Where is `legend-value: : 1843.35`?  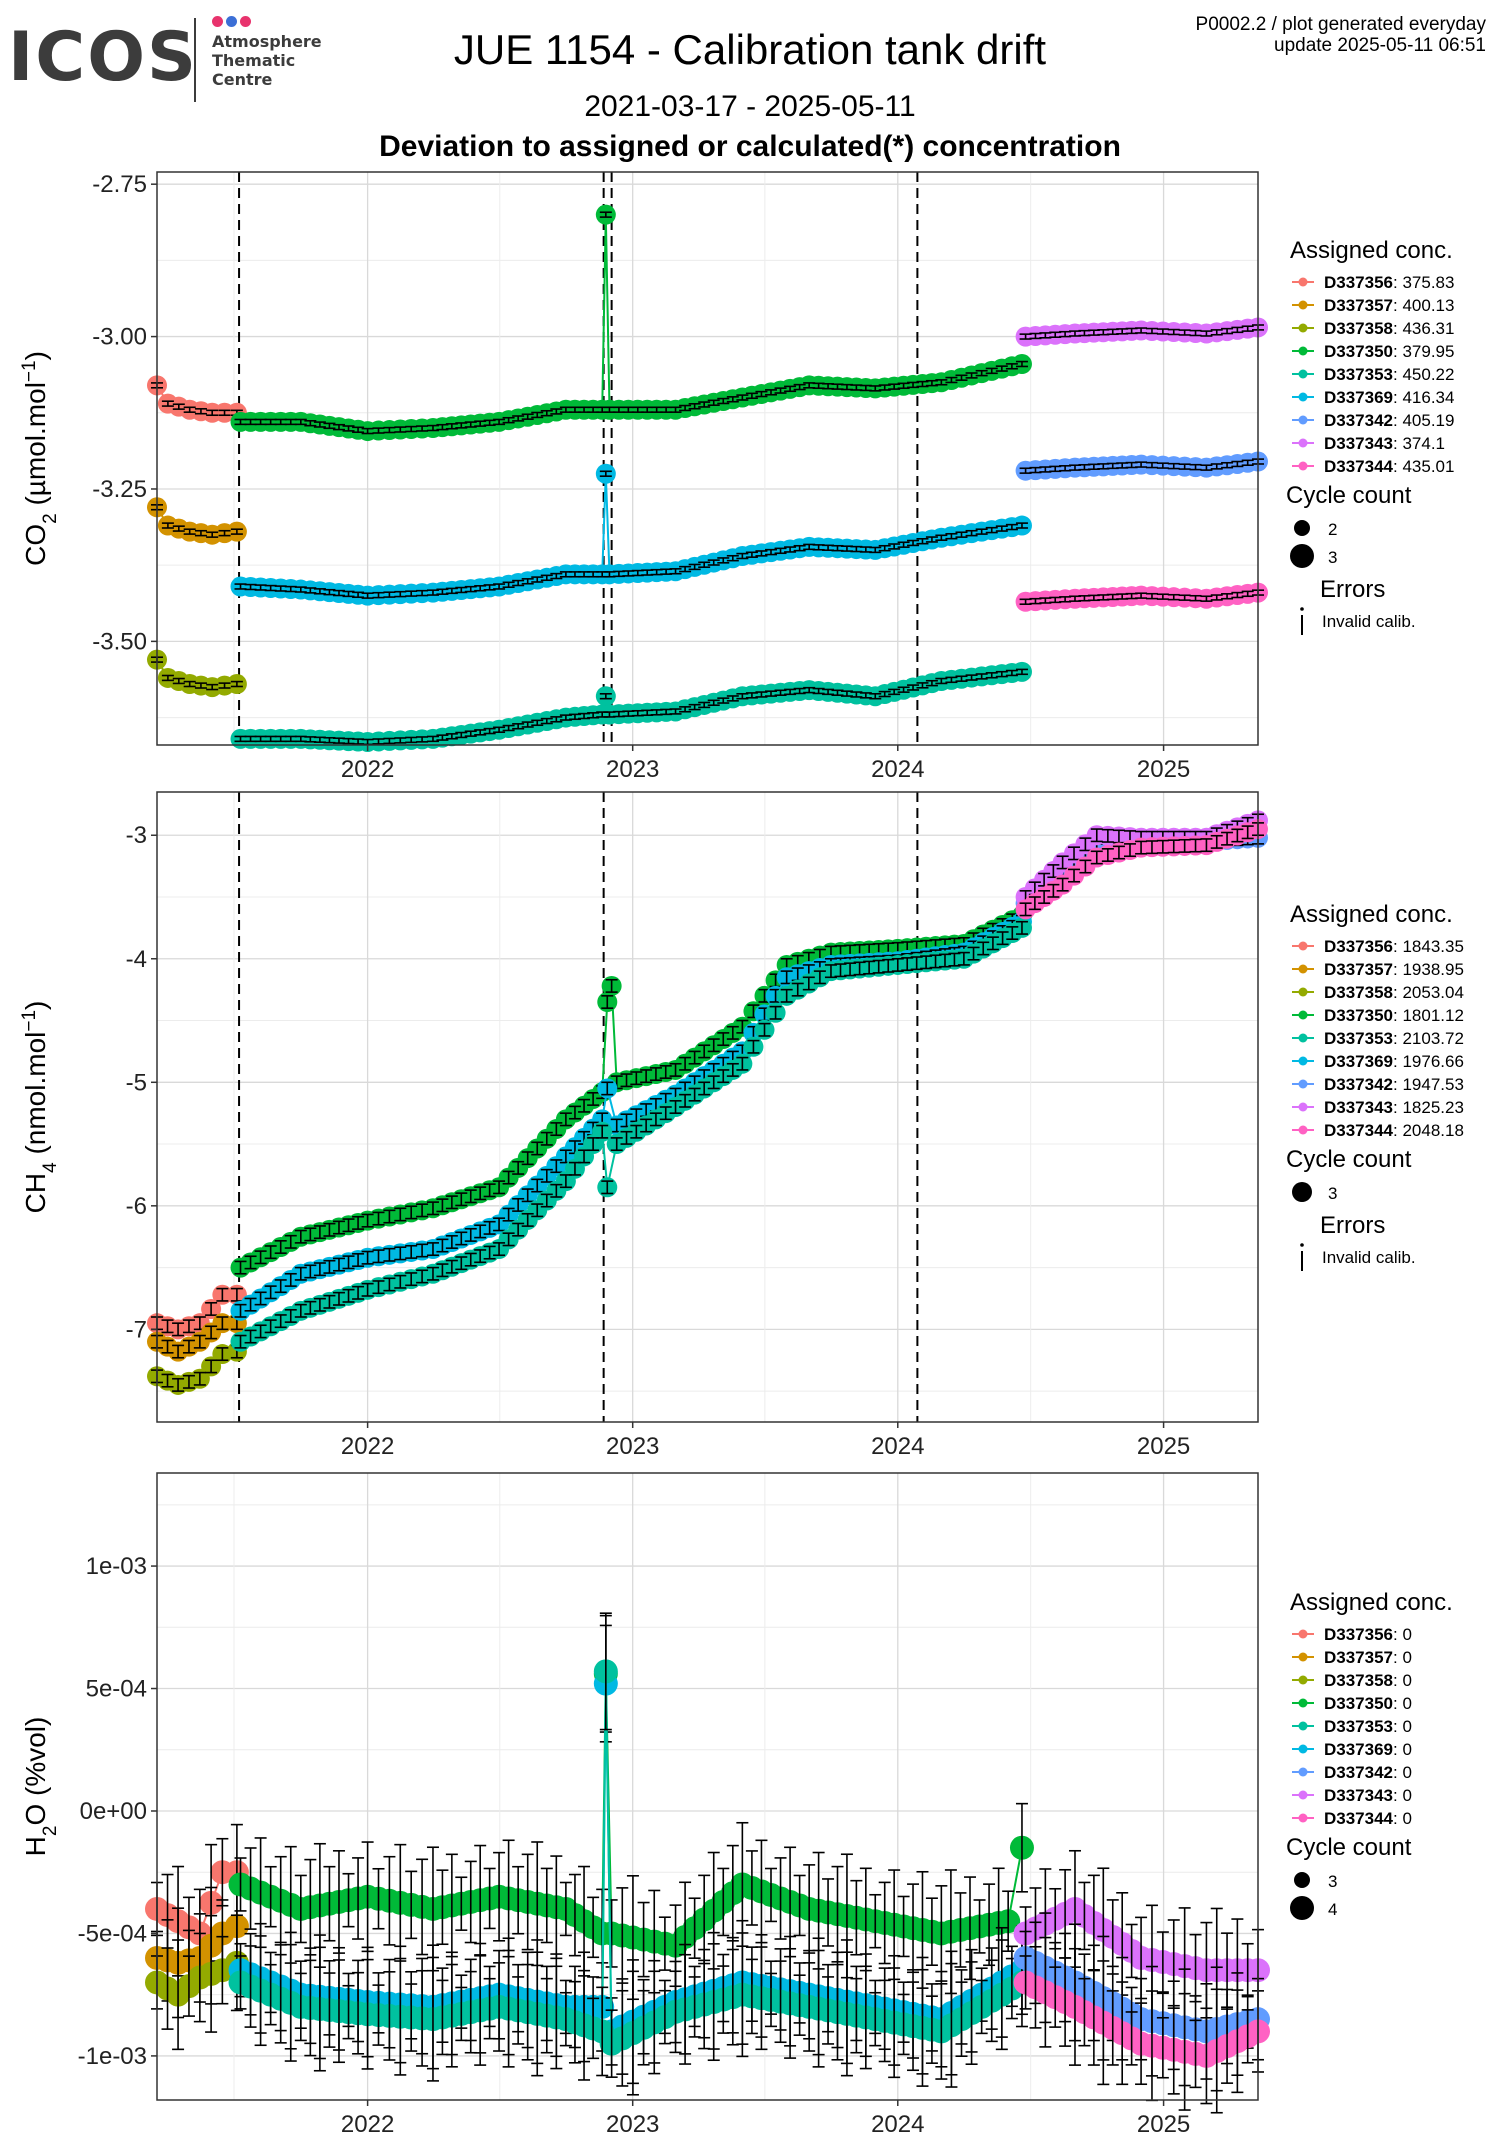
legend-value: : 1843.35 is located at coordinates (1428, 946).